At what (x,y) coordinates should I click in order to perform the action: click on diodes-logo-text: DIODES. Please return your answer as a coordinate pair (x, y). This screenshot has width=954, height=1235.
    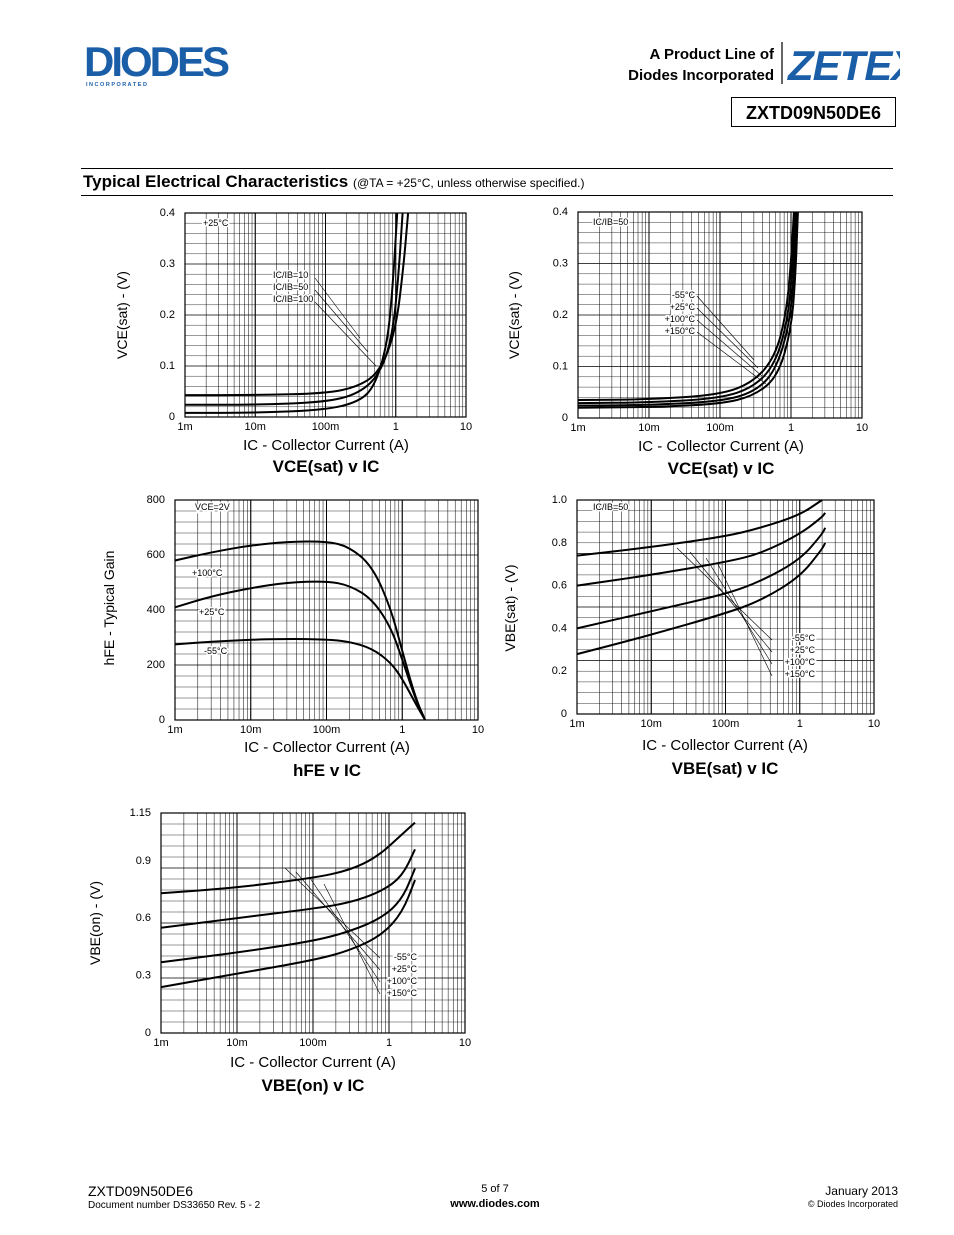
    Looking at the image, I should click on (156, 62).